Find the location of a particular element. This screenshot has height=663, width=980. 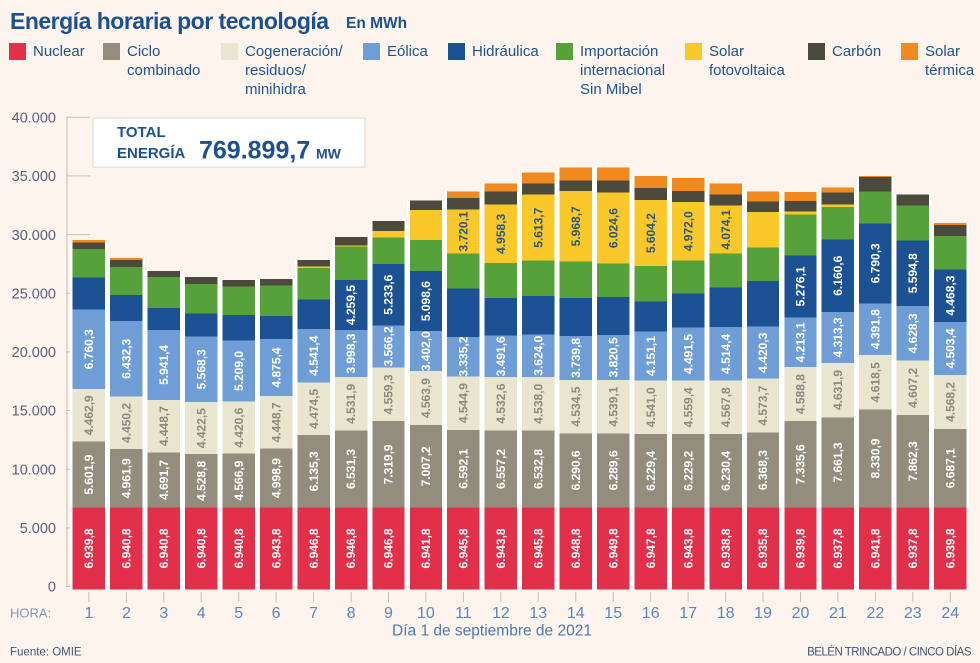

svg-text: 6.557,2 is located at coordinates (501, 469).